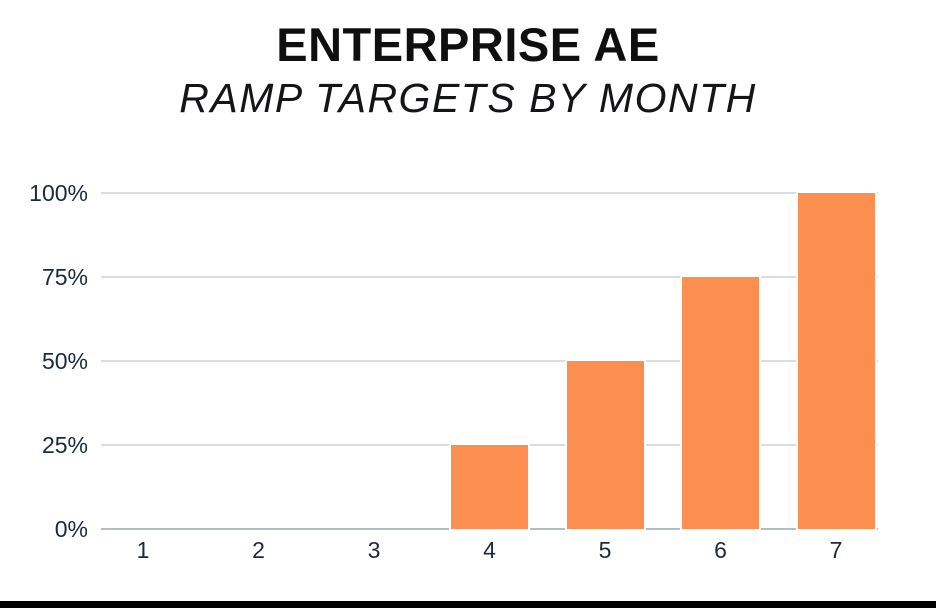  Describe the element at coordinates (258, 550) in the screenshot. I see `x-axis-label: 2` at that location.